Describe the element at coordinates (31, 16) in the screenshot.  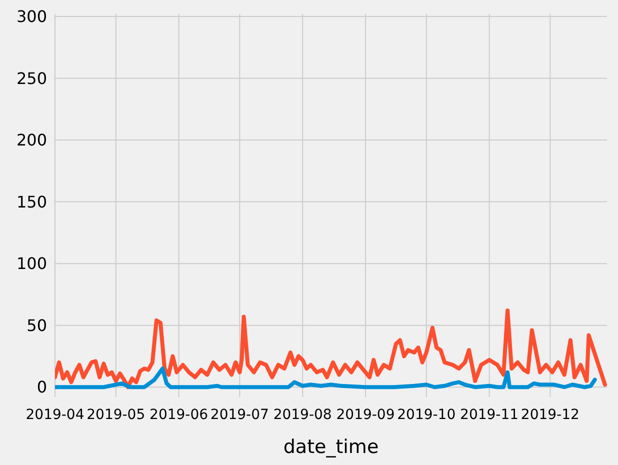
I see `y-tick-label: 300` at that location.